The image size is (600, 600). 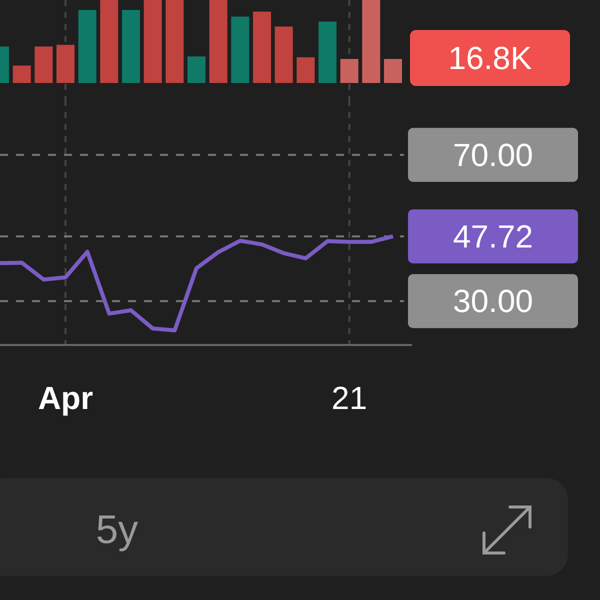 I want to click on y-tick-label: 70.00, so click(x=493, y=154).